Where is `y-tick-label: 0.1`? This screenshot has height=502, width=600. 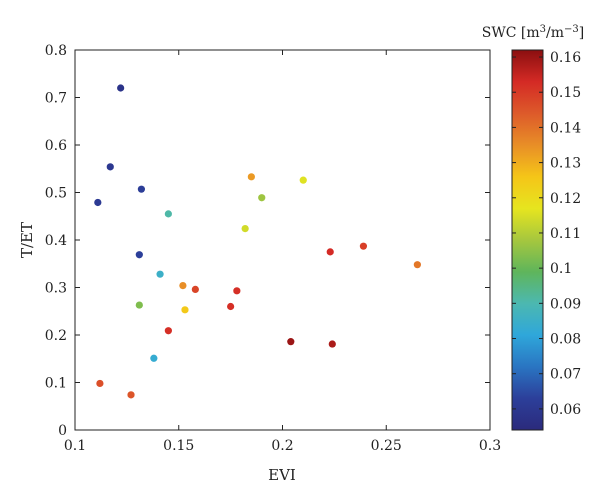
y-tick-label: 0.1 is located at coordinates (56, 384).